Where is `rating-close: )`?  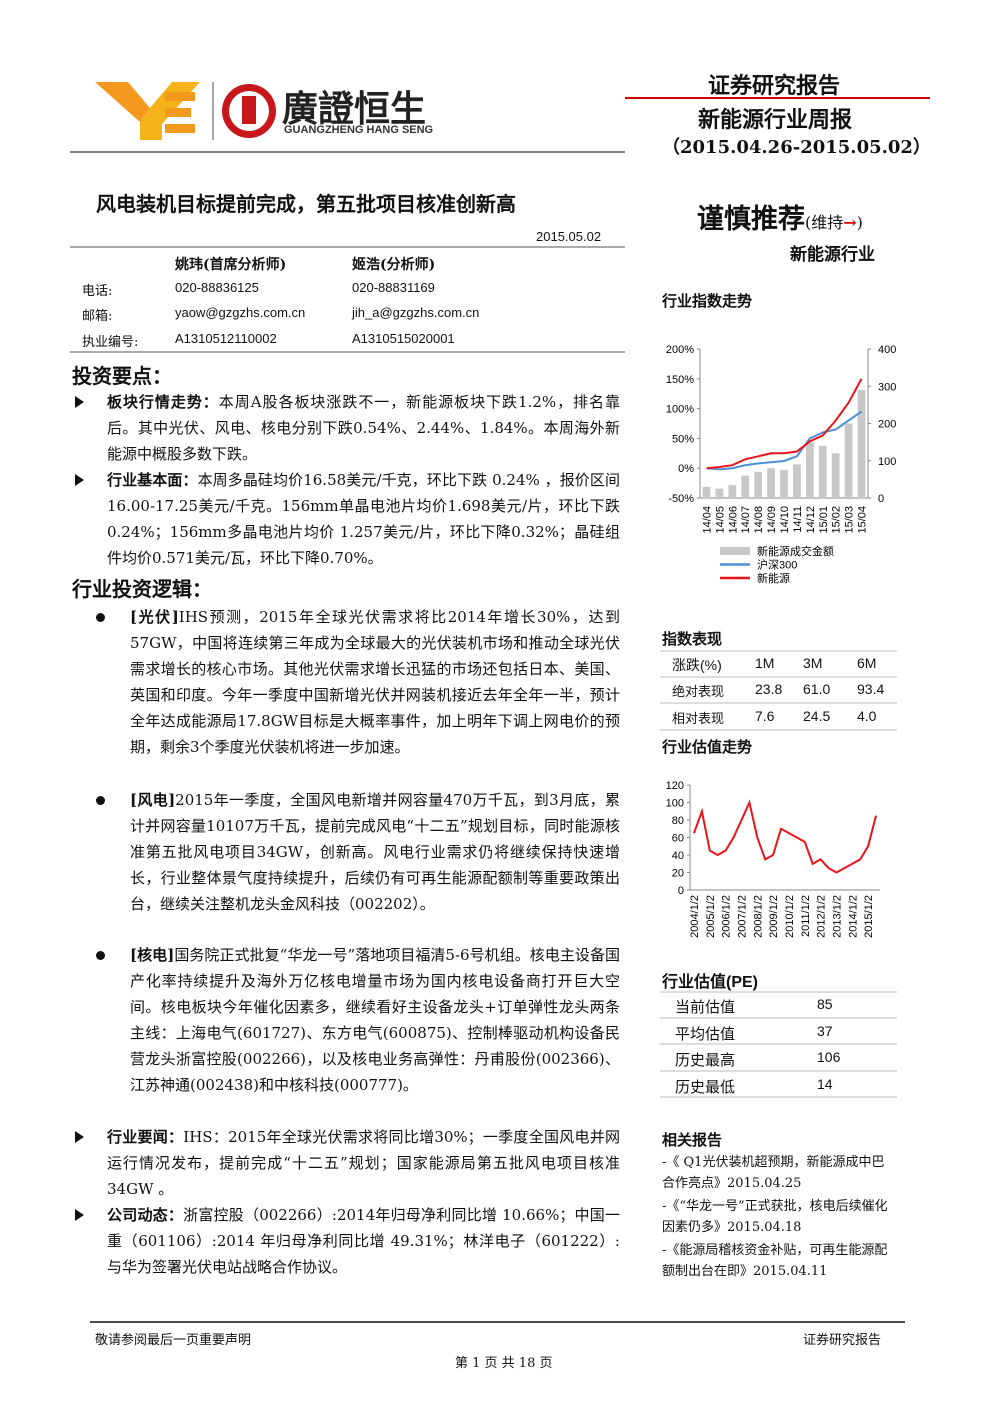 rating-close: ) is located at coordinates (859, 222).